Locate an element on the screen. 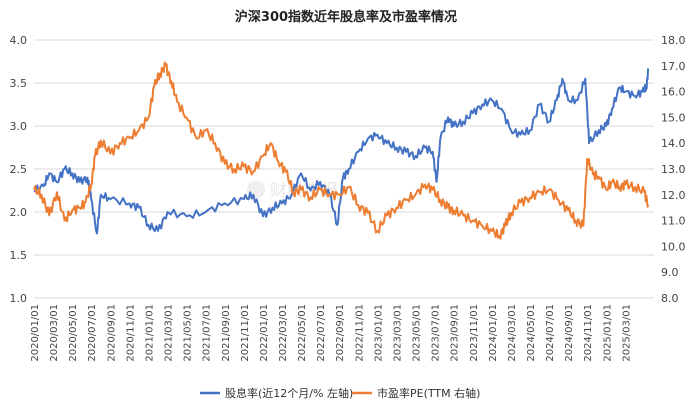 The width and height of the screenshot is (692, 413). legend-label: 市盈率PE(TTM 右轴) is located at coordinates (428, 393).